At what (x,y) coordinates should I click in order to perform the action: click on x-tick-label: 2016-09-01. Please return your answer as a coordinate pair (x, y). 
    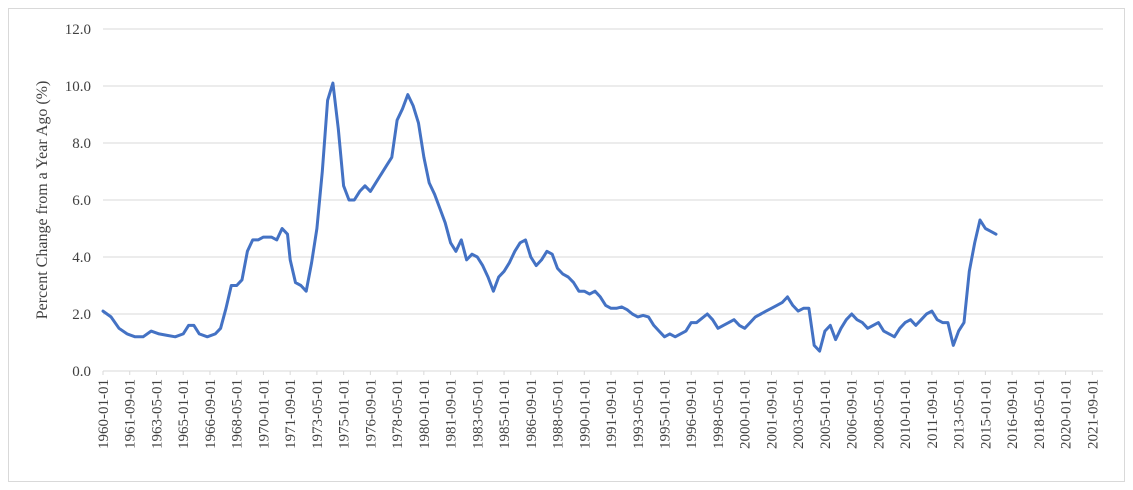
    Looking at the image, I should click on (1013, 414).